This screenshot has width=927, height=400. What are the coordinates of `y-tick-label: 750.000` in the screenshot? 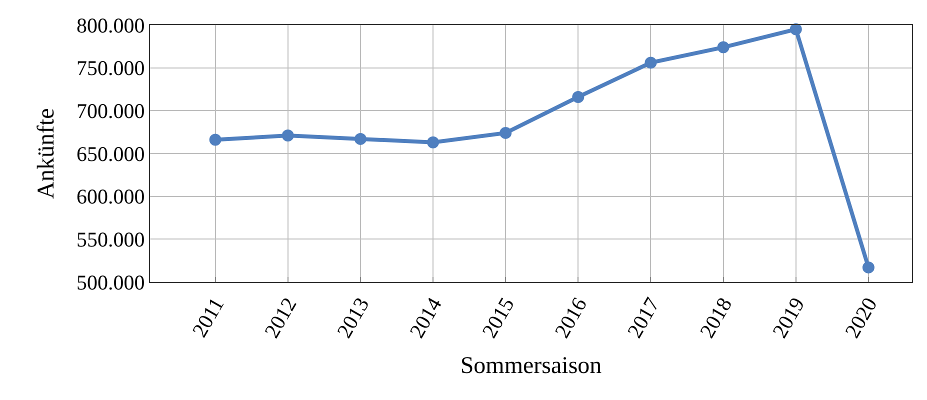 It's located at (110, 68).